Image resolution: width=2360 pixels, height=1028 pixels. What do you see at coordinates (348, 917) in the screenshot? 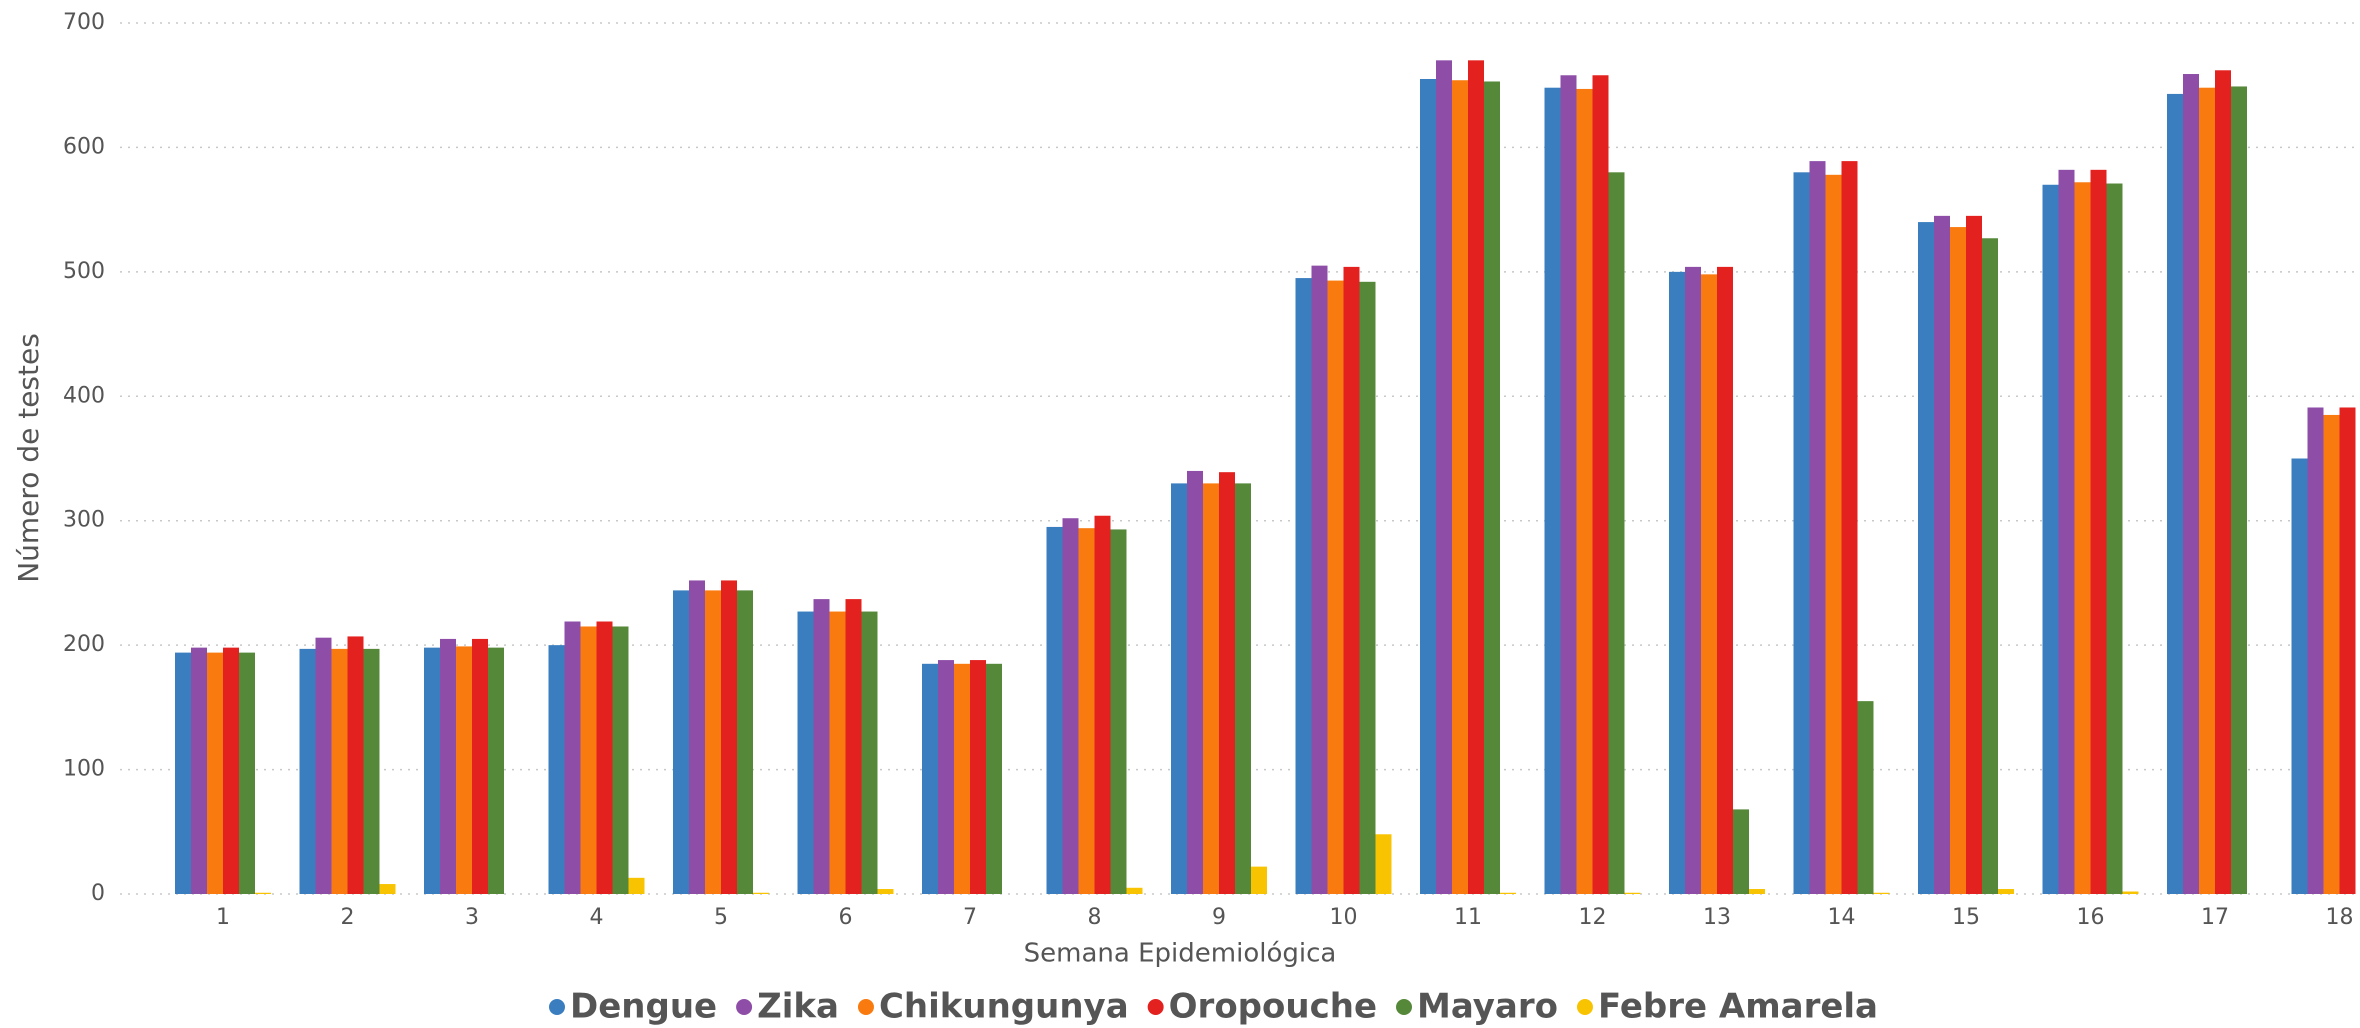
I see `x-tick-label: 2` at bounding box center [348, 917].